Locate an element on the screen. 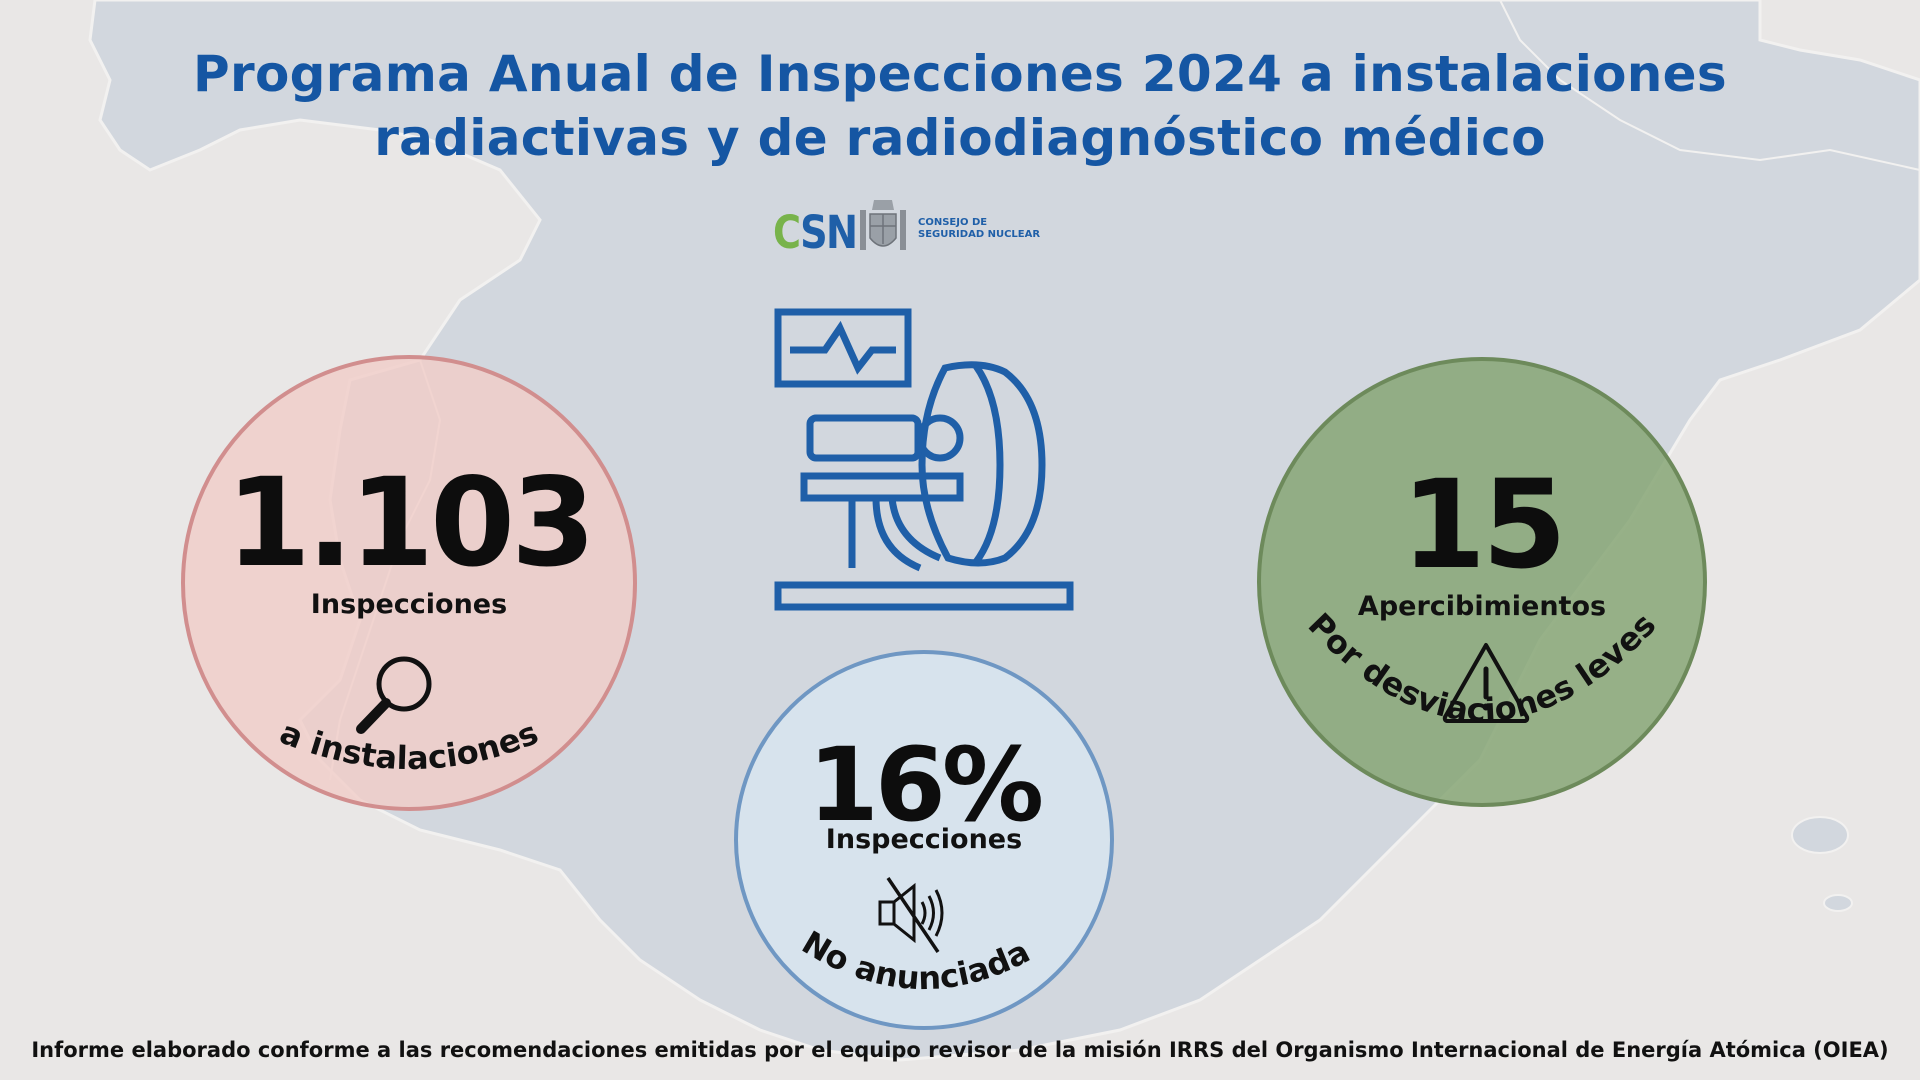 Image resolution: width=1920 pixels, height=1080 pixels. stat-inspections-label: Inspecciones is located at coordinates (409, 604).